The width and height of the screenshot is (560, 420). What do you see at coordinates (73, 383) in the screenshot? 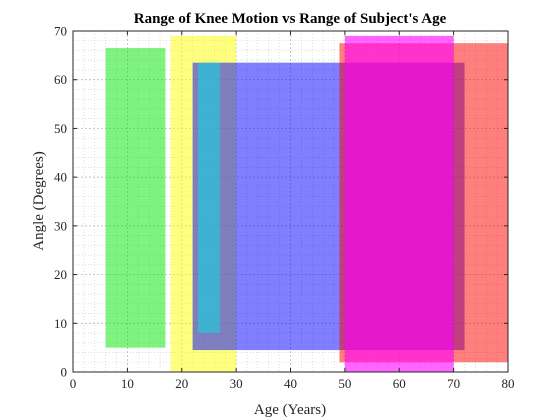
I see `x-tick-label: 0` at bounding box center [73, 383].